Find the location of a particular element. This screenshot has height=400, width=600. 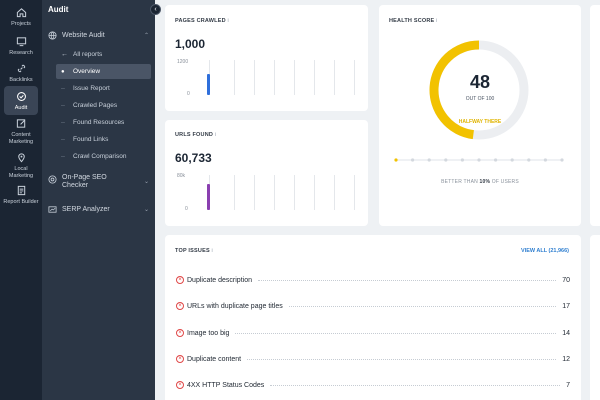

sidebar-sub-all-reports: ← All reports is located at coordinates (103, 54).